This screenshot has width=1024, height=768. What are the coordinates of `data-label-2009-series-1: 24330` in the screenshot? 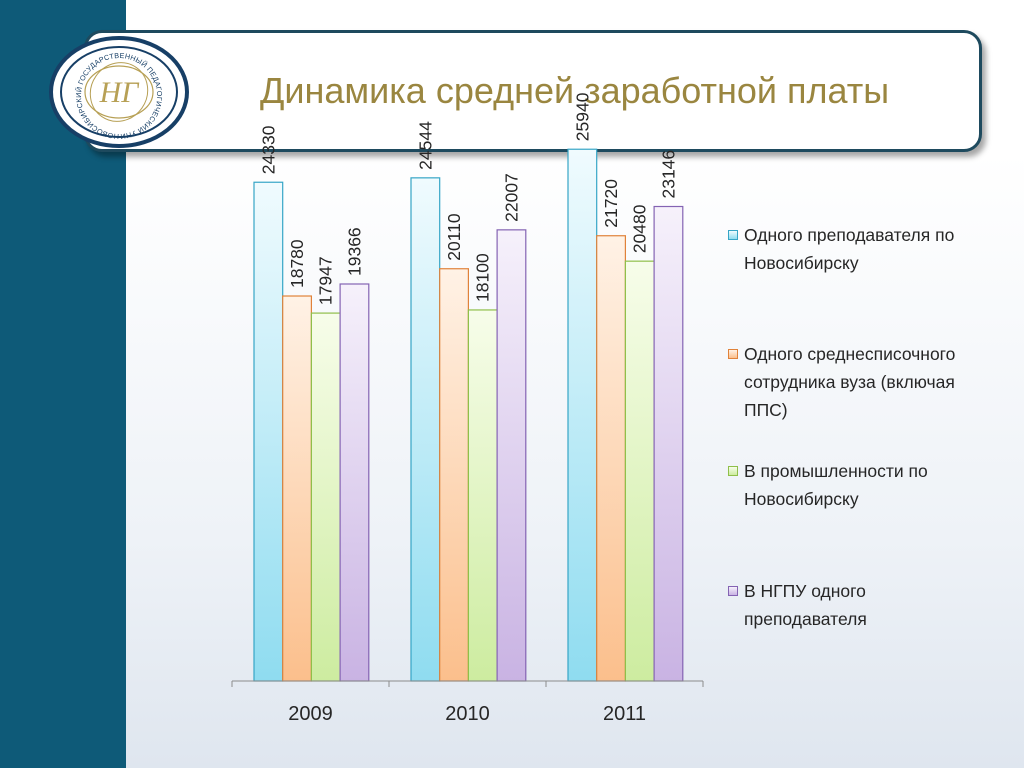 It's located at (268, 149).